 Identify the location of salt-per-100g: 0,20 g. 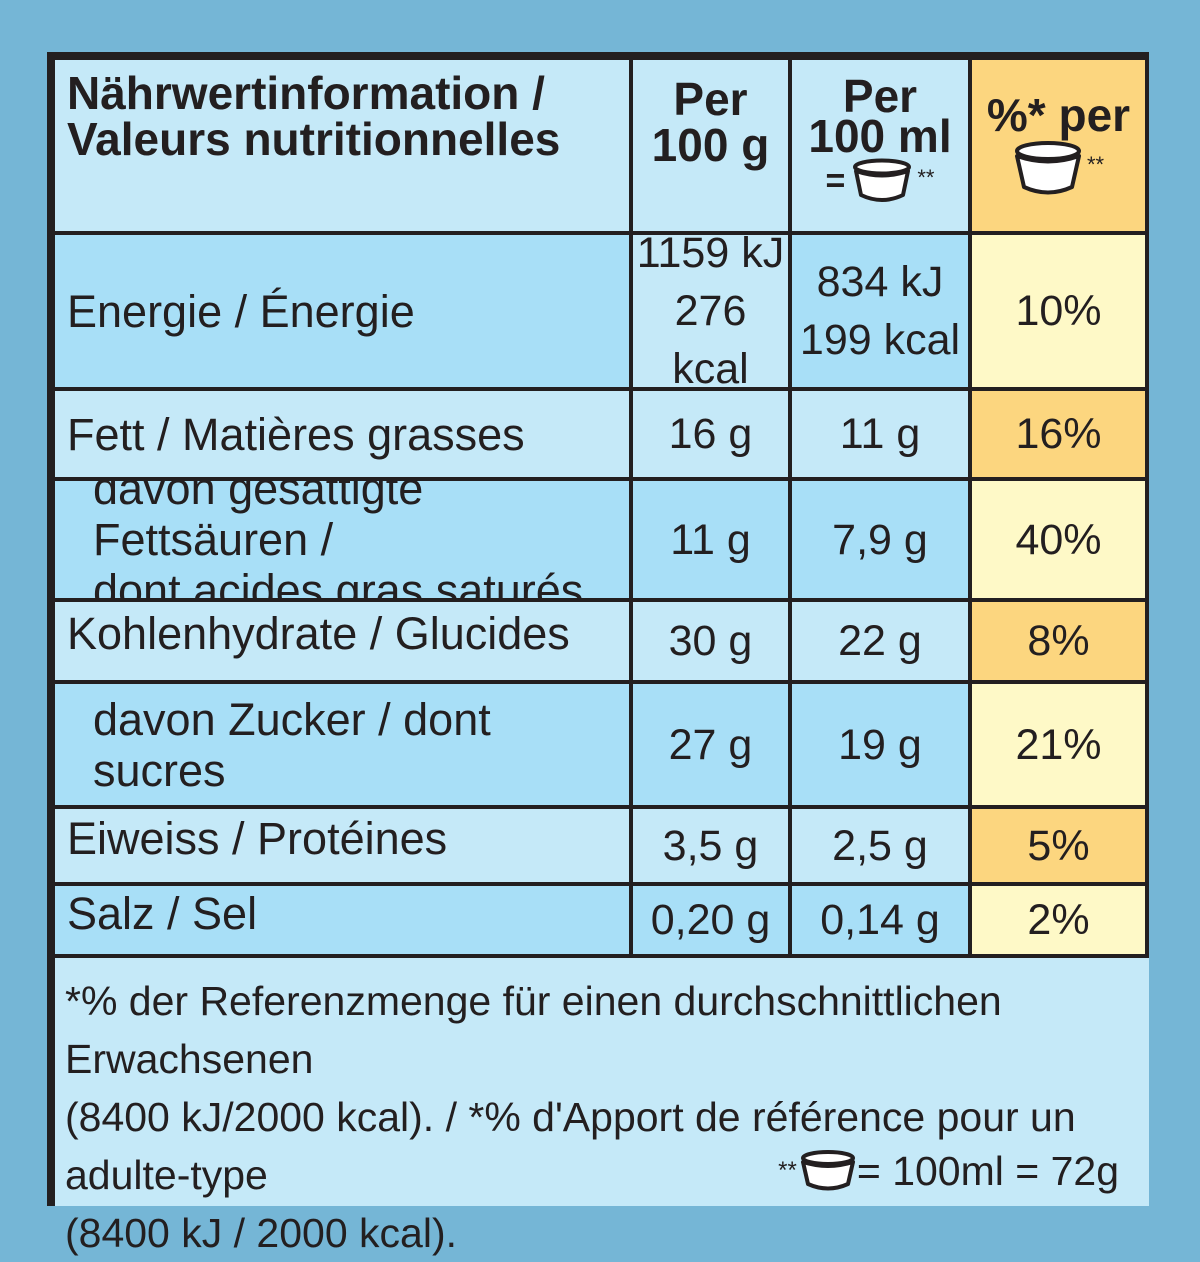
(710, 920).